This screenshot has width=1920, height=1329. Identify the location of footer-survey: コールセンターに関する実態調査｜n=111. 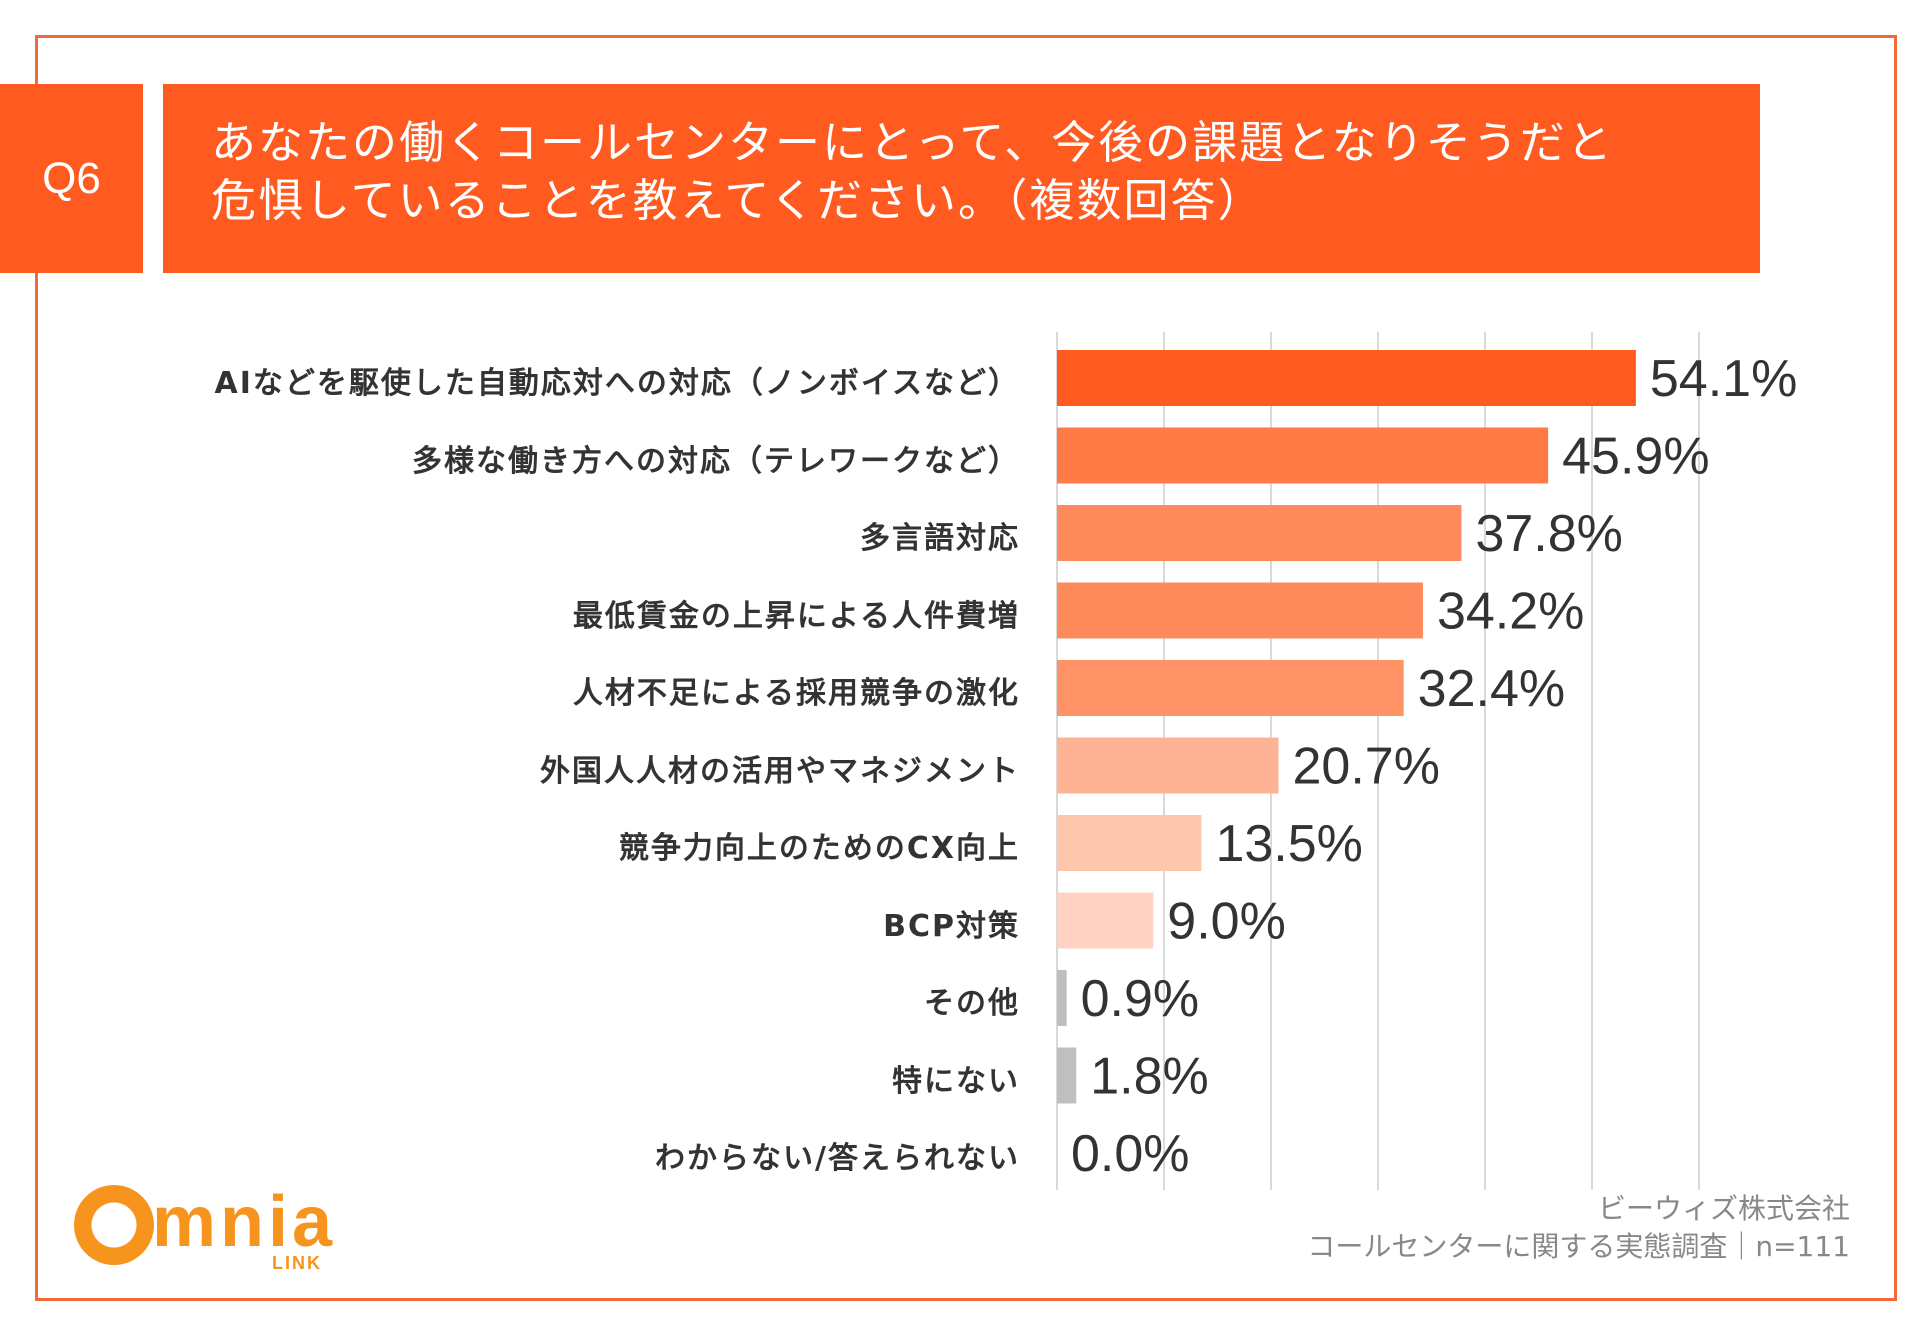
(1578, 1246).